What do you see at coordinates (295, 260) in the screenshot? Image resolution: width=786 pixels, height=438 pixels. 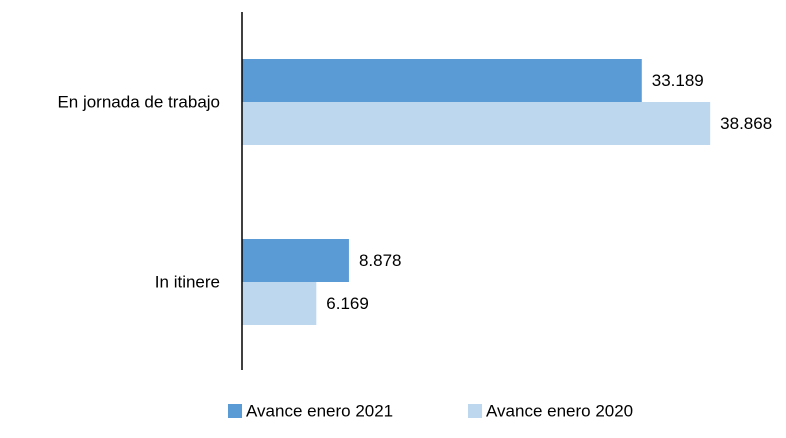 I see `bar-in-itinere-avance-enero-2021` at bounding box center [295, 260].